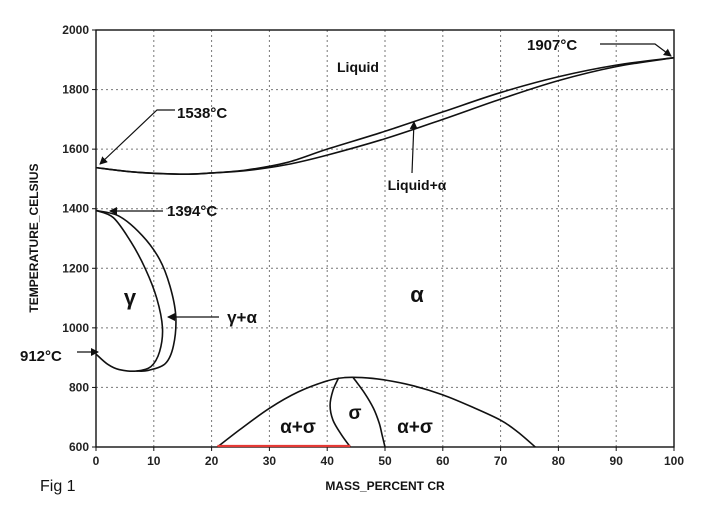 This screenshot has height=523, width=724. Describe the element at coordinates (154, 461) in the screenshot. I see `x-tick-label: 10` at that location.